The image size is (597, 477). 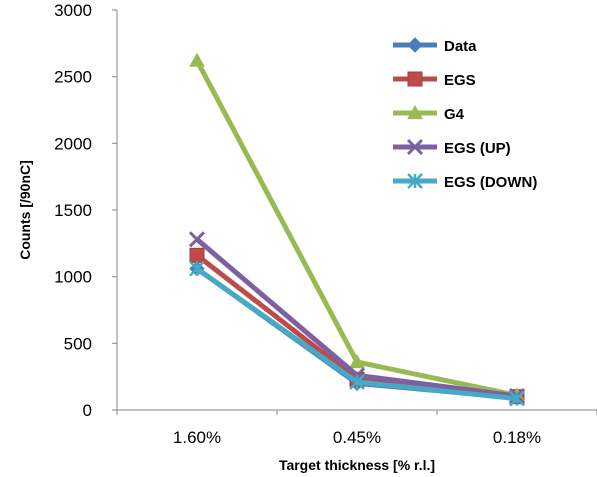 I want to click on legend-item-egs-down: EGS (DOWN), so click(x=465, y=182).